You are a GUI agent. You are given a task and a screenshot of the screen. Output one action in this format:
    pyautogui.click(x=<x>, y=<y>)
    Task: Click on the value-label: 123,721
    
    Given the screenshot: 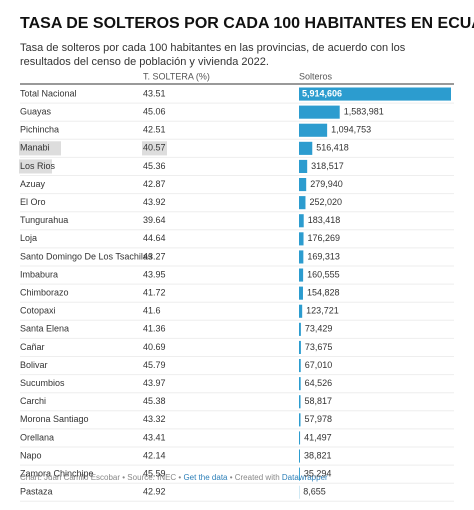 What is the action you would take?
    pyautogui.click(x=322, y=311)
    